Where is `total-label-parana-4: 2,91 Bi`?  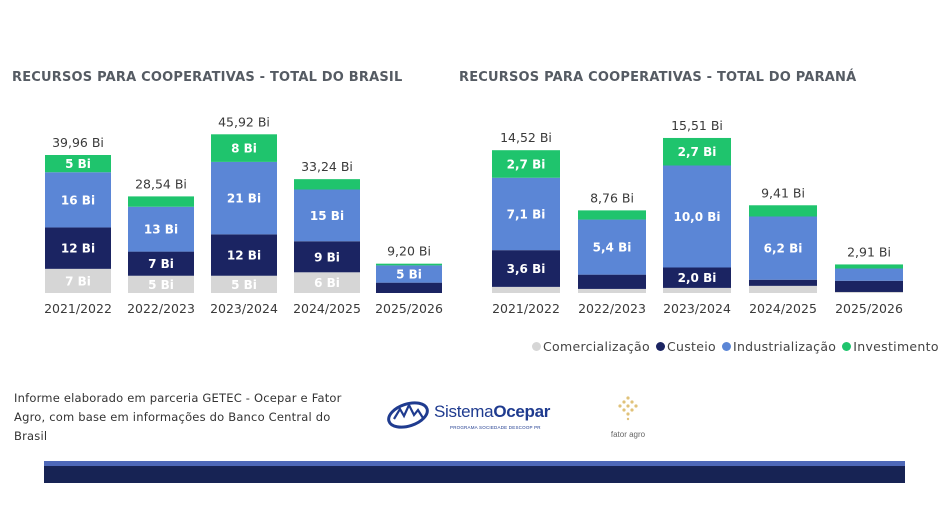 total-label-parana-4: 2,91 Bi is located at coordinates (869, 251).